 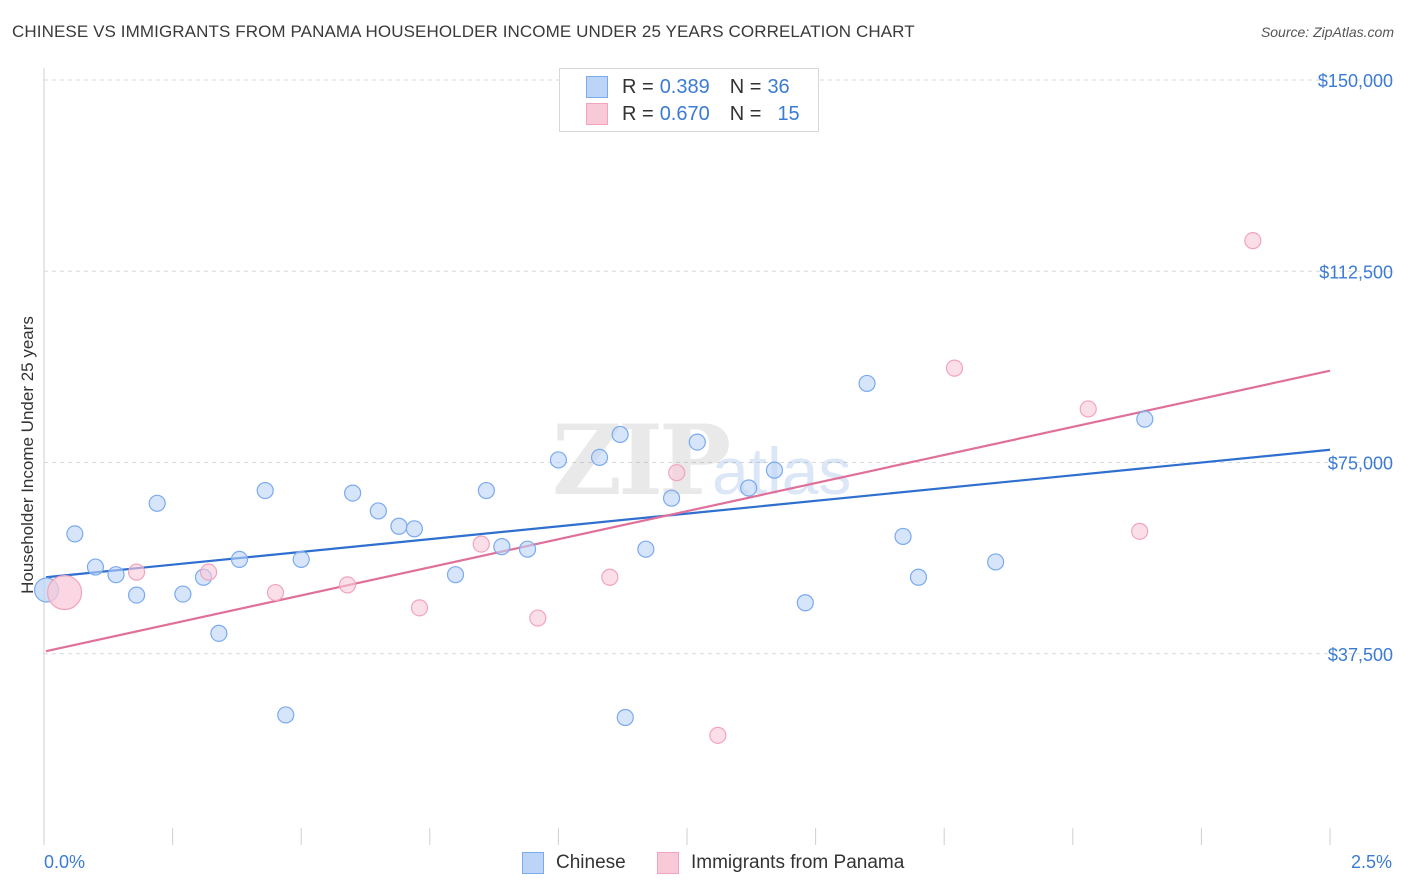 What do you see at coordinates (597, 87) in the screenshot?
I see `legend-swatch-chinese` at bounding box center [597, 87].